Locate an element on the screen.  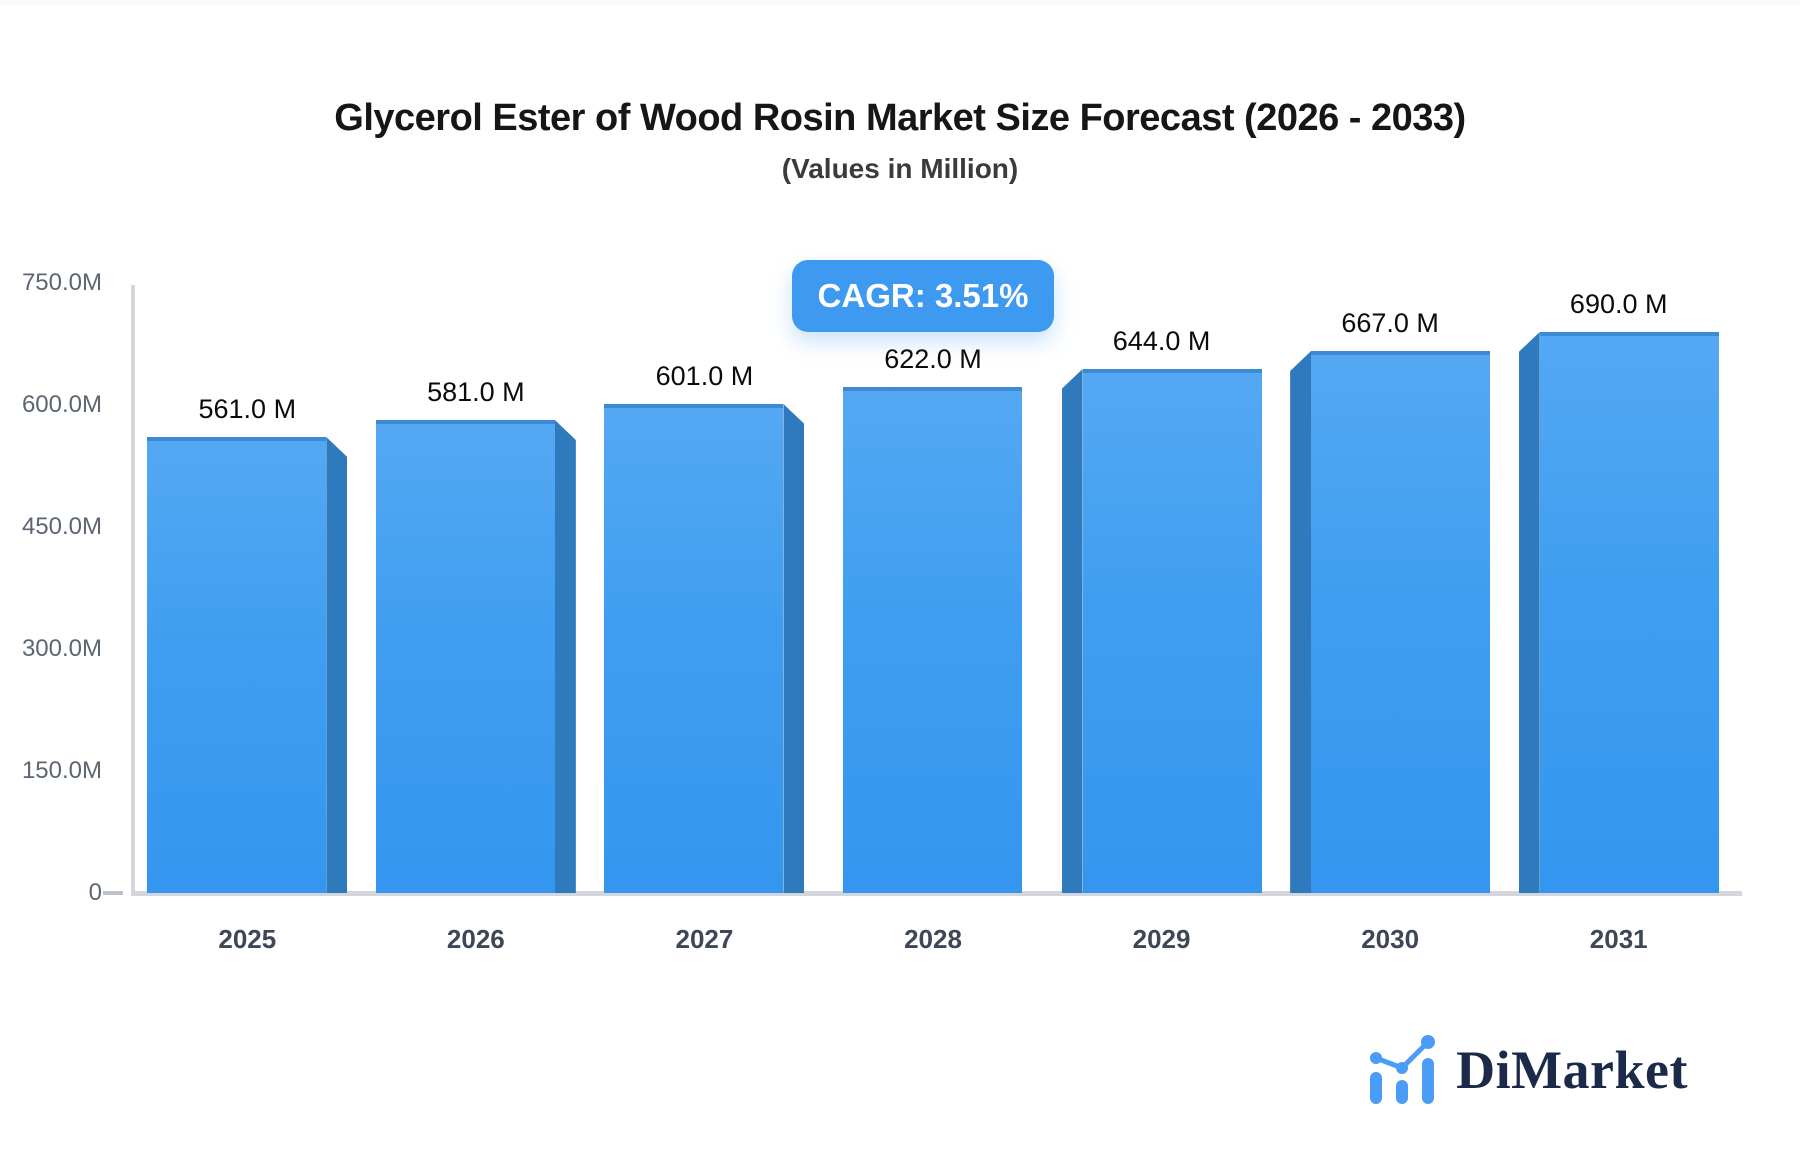
chart-subtitle: (Values in Million) is located at coordinates (900, 168).